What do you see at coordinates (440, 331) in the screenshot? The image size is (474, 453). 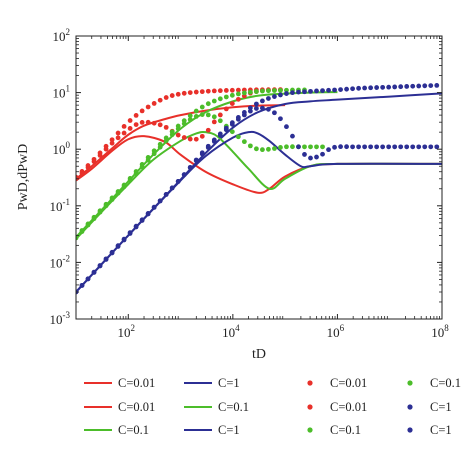 I see `x-tick-label: 108` at bounding box center [440, 331].